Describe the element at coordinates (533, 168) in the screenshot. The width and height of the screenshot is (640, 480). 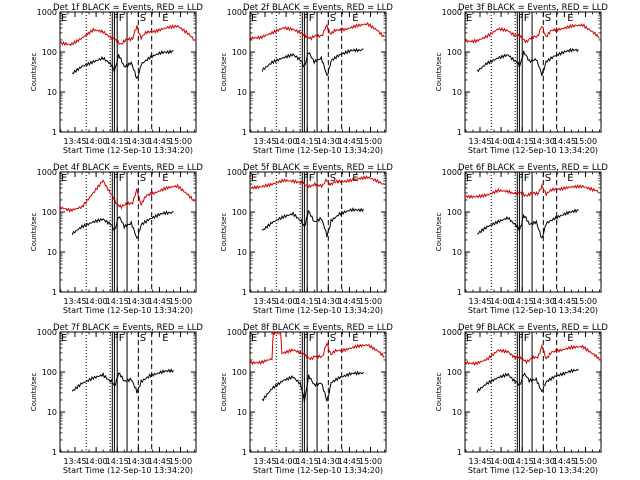
I see `panel-title: Det 6f BLACK = Events, RED = LLD` at that location.